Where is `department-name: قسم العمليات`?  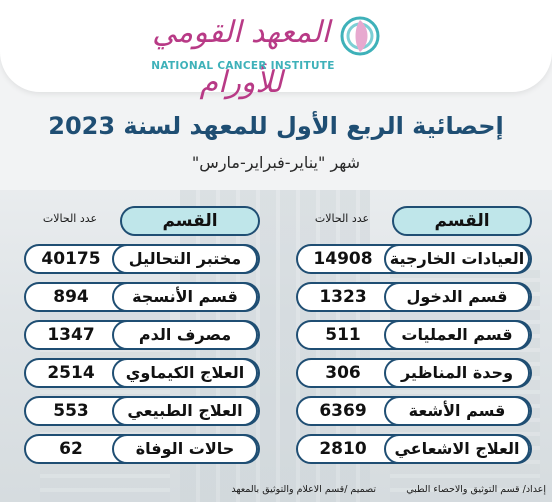
department-name: قسم العمليات is located at coordinates (457, 335).